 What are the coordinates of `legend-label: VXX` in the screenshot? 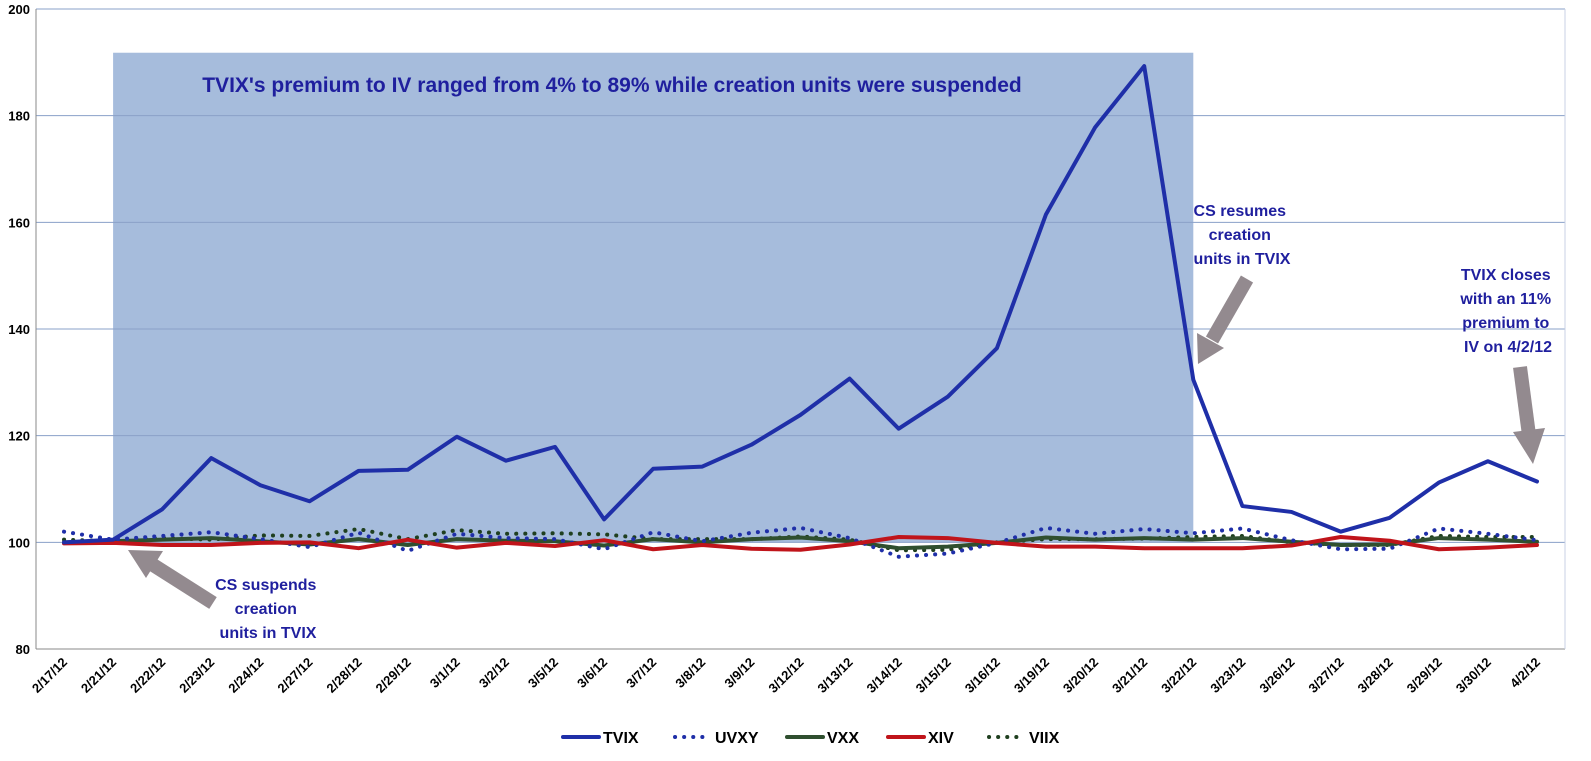 It's located at (843, 738).